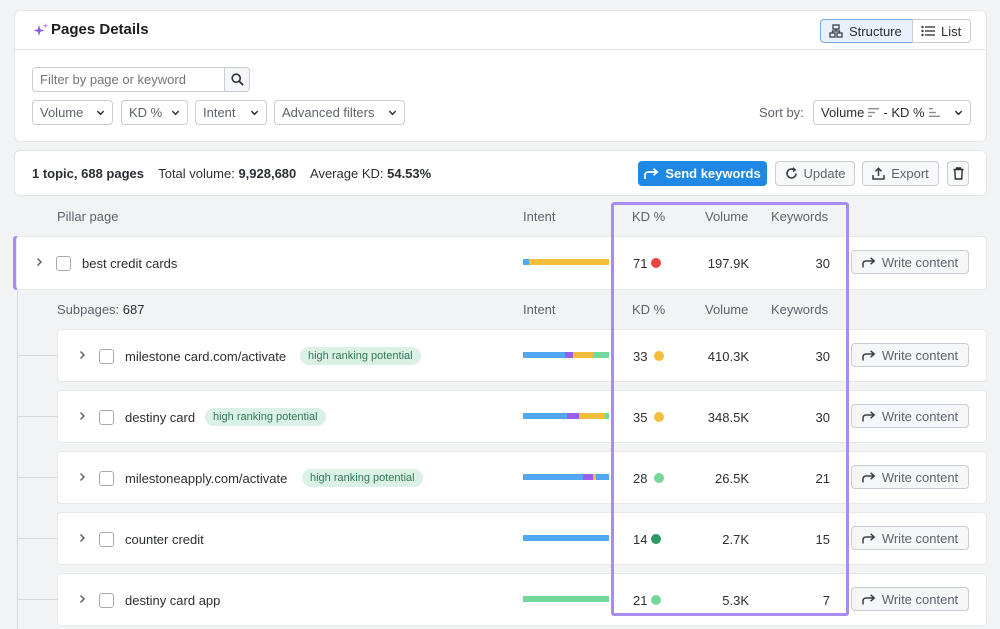  What do you see at coordinates (735, 600) in the screenshot?
I see `subpage-volume: 5.3K` at bounding box center [735, 600].